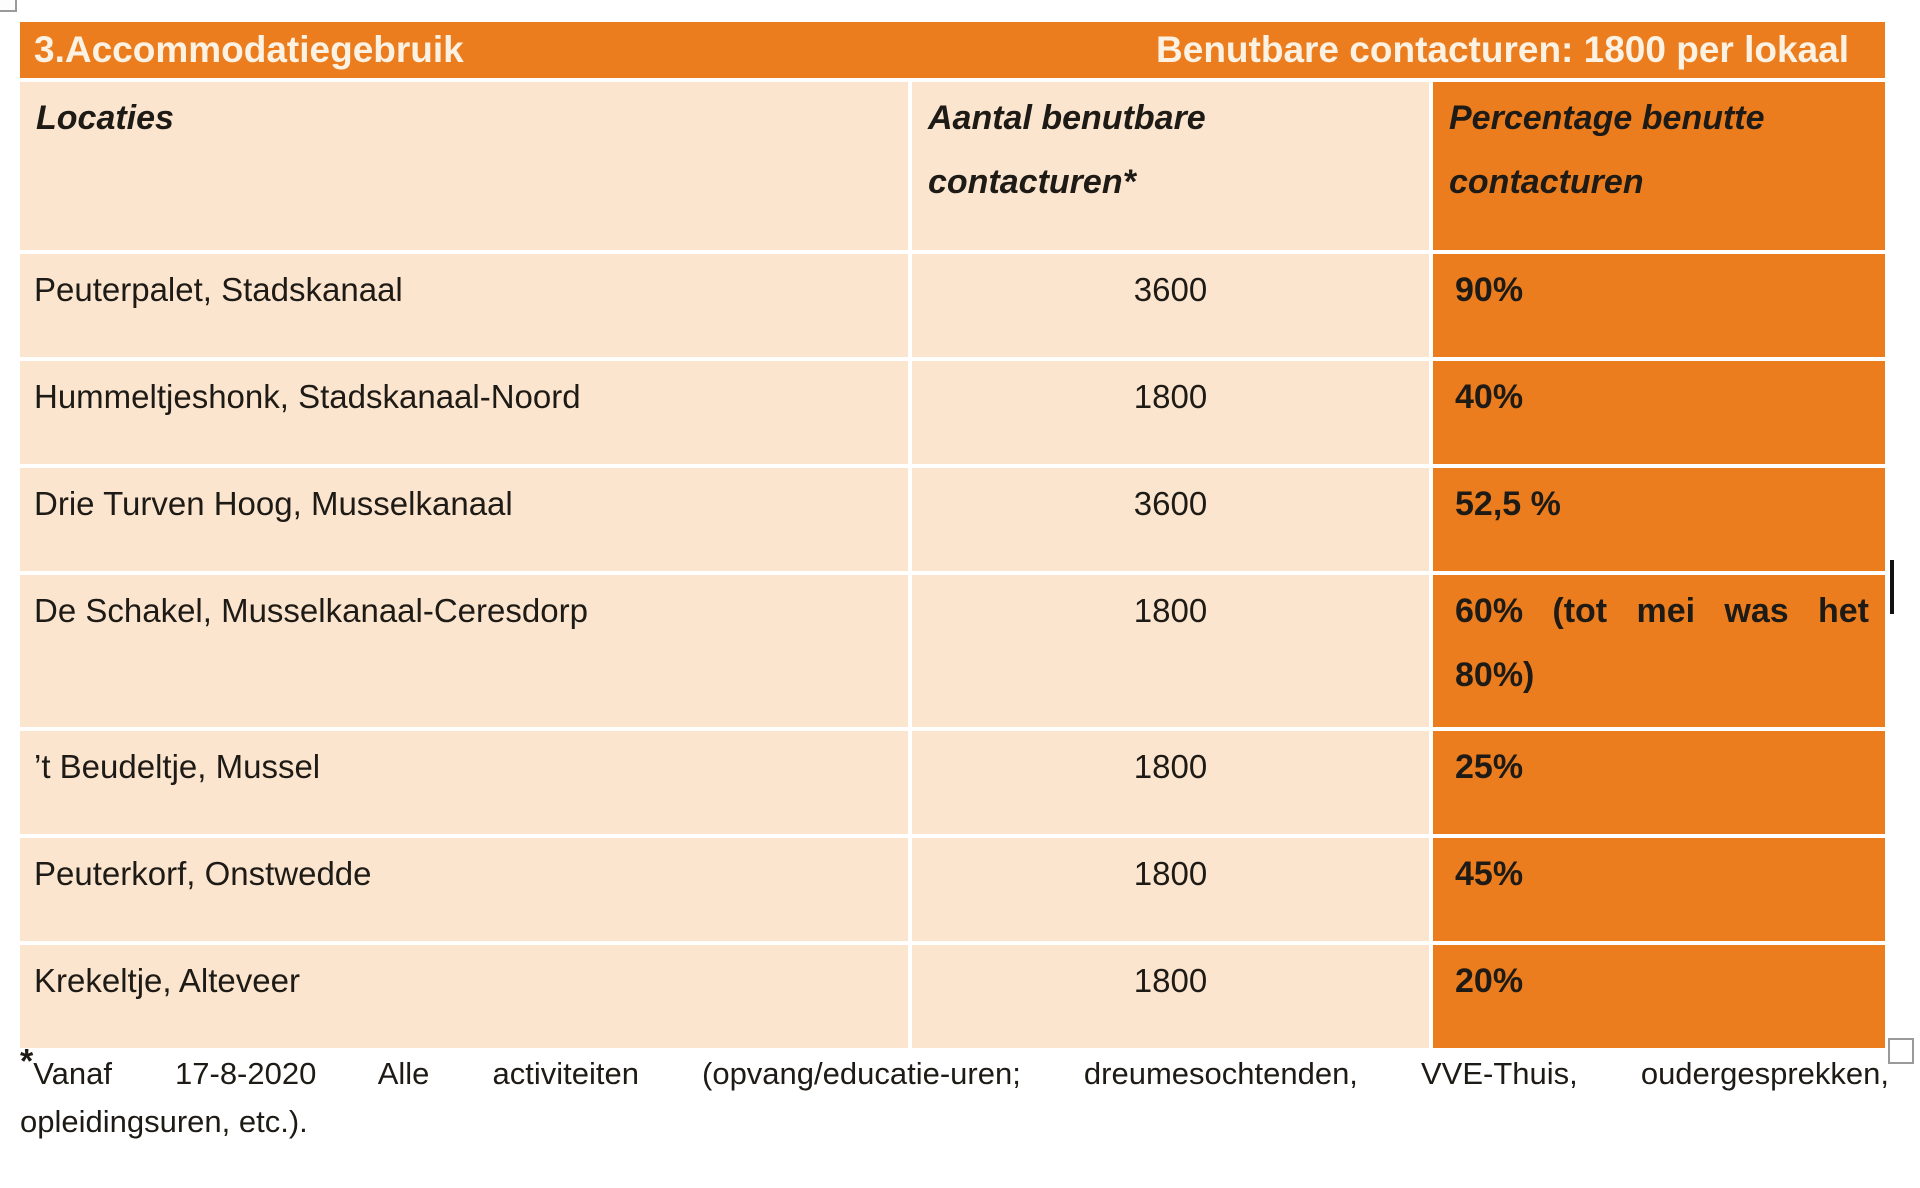 The width and height of the screenshot is (1920, 1188). Describe the element at coordinates (1659, 651) in the screenshot. I see `cell-percentage: 60% (tot mei was het 80%)` at that location.